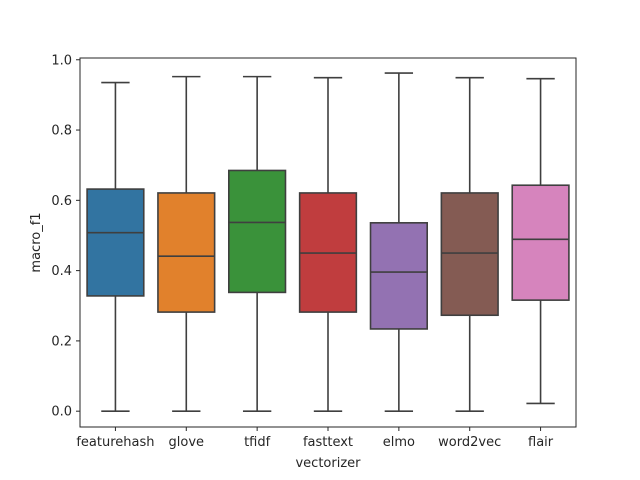  I want to click on x-tick-label: word2vec, so click(469, 442).